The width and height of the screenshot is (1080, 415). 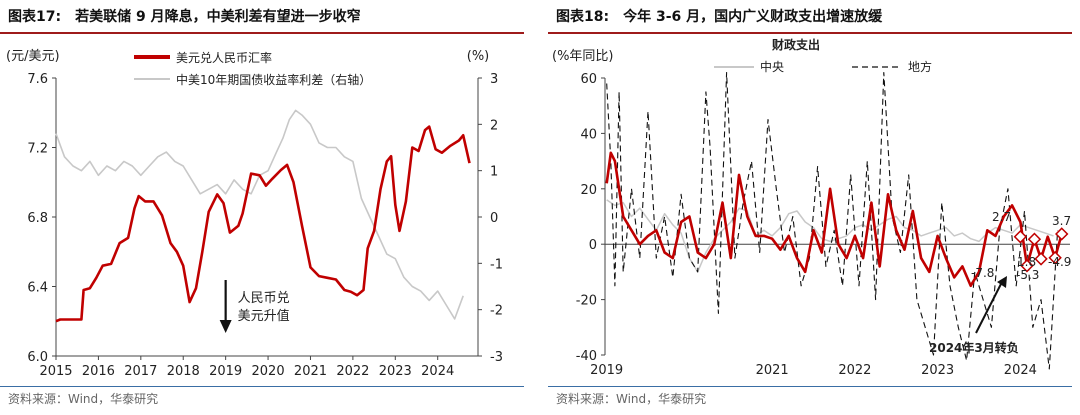 What do you see at coordinates (224, 57) in the screenshot?
I see `legend-label-usdcny: 美元兑人民币汇率` at bounding box center [224, 57].